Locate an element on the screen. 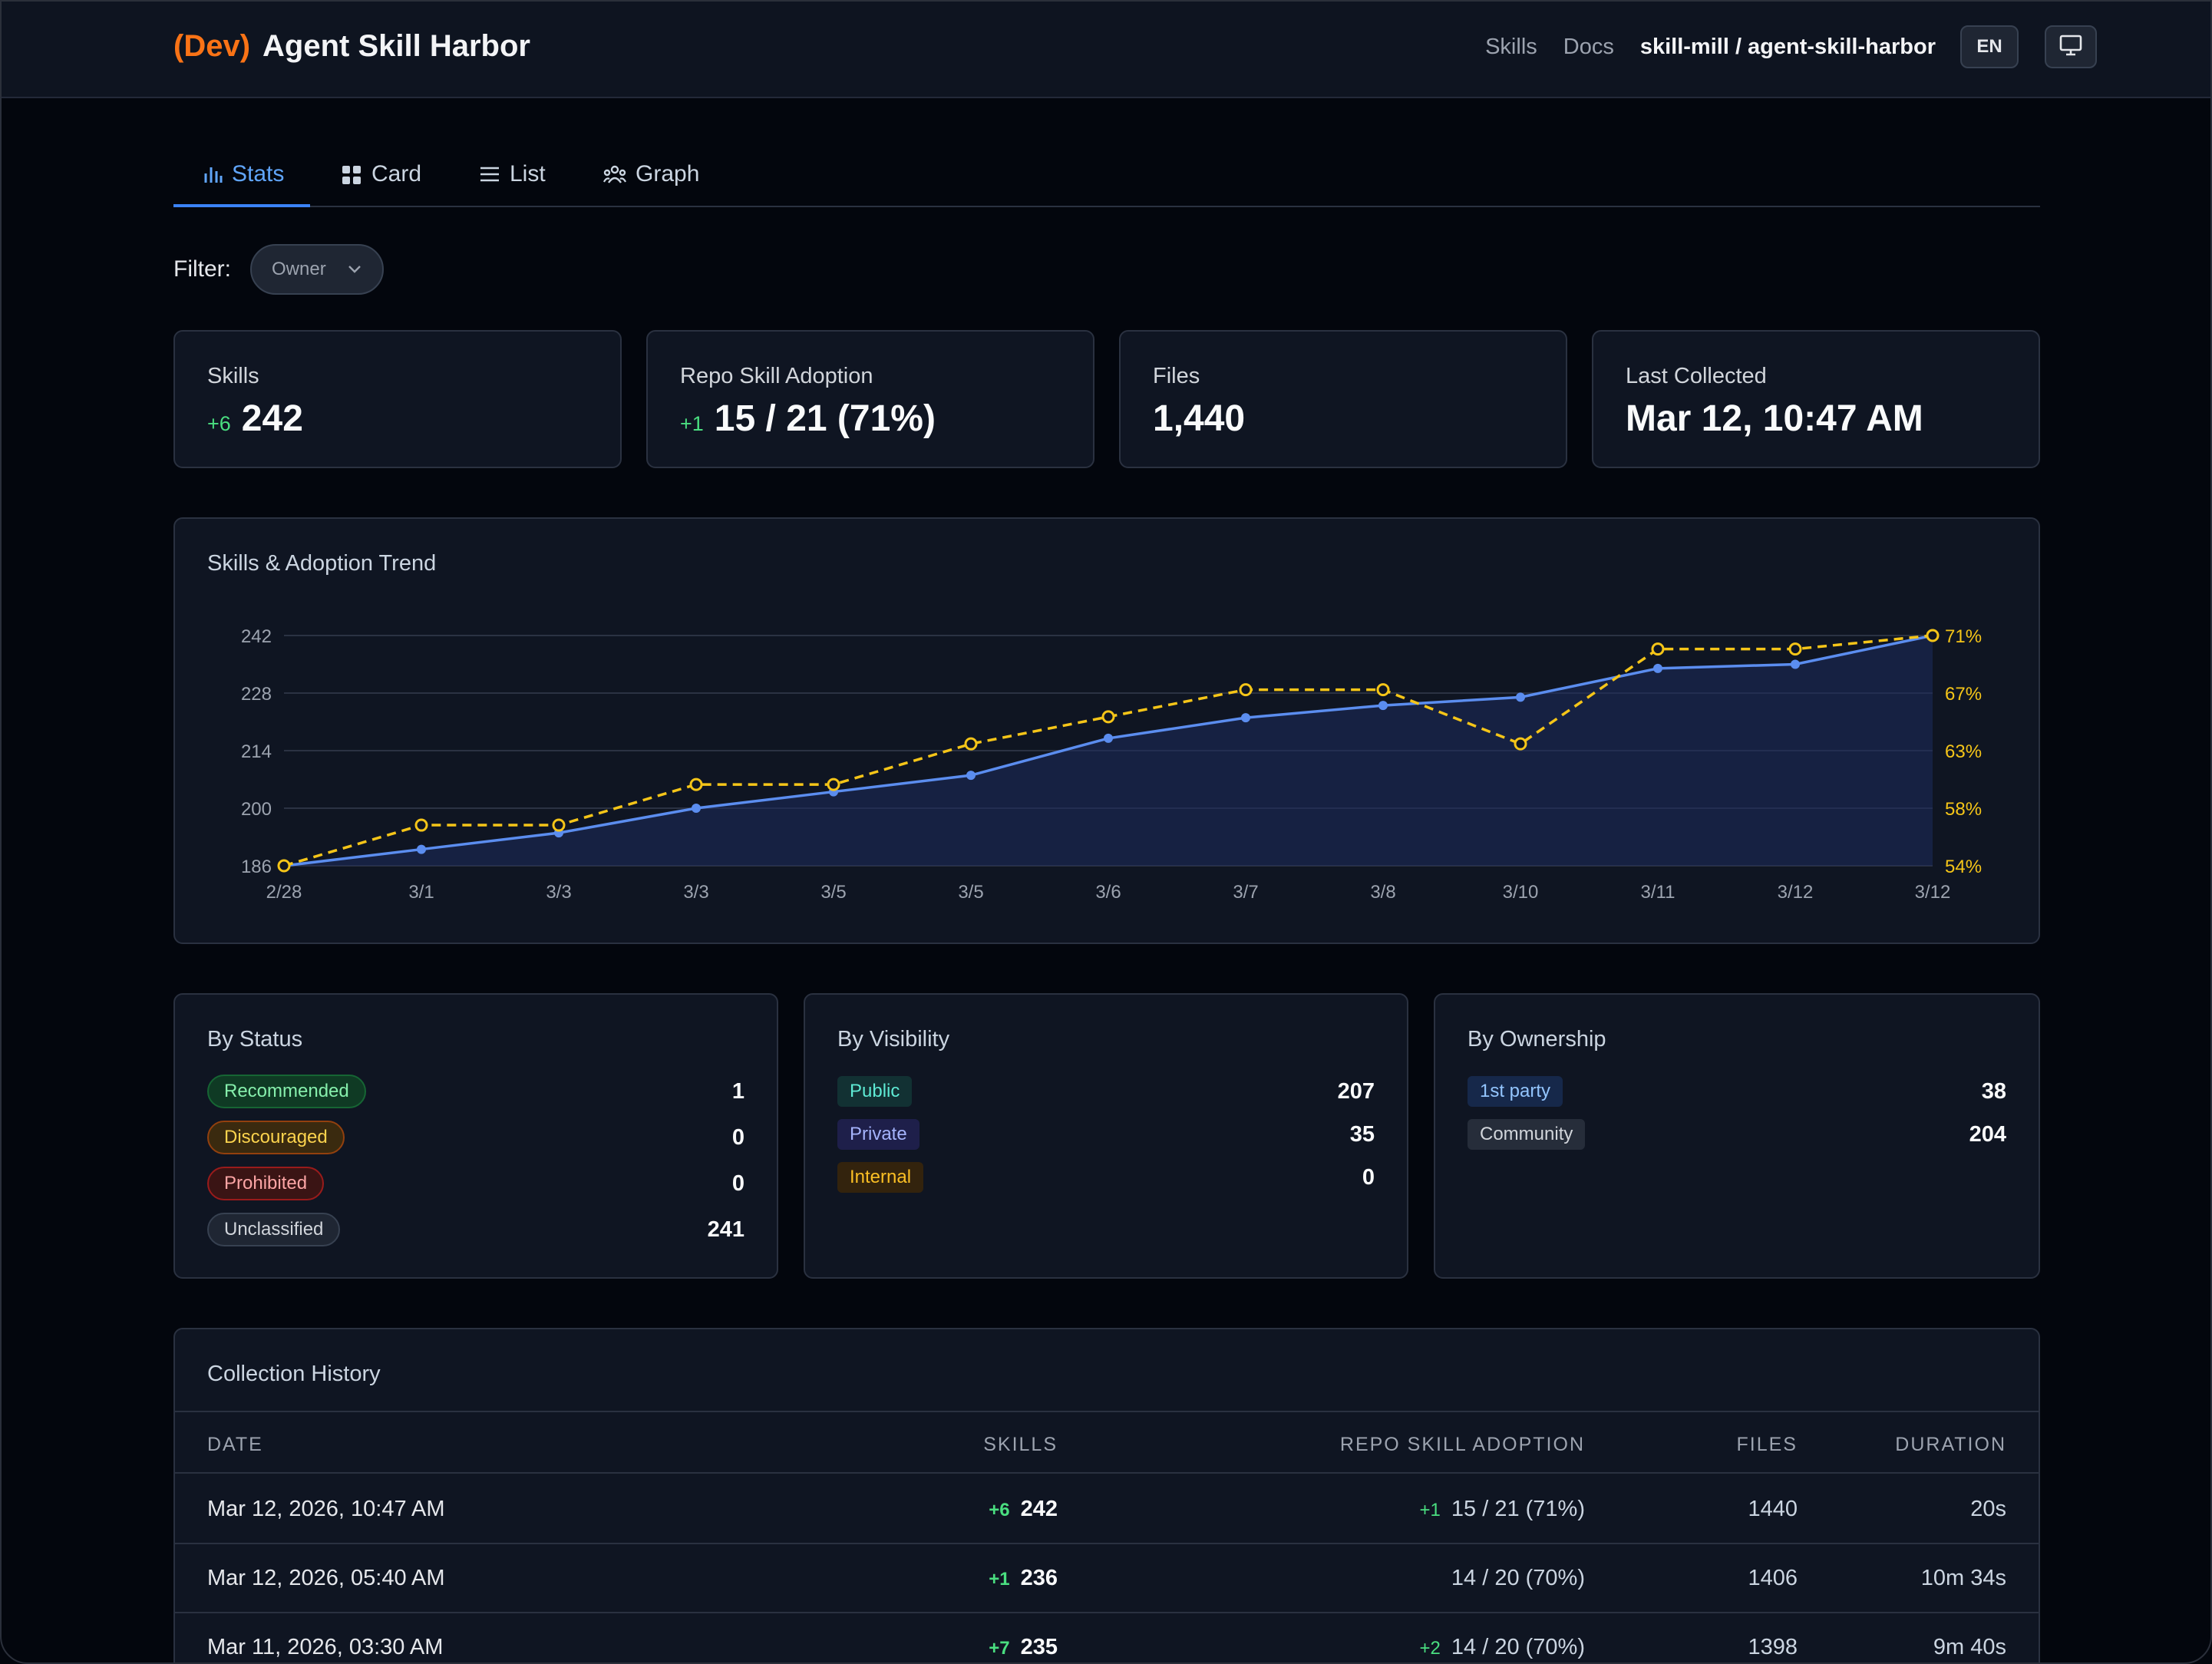  tab-card-label: Card is located at coordinates (396, 174).